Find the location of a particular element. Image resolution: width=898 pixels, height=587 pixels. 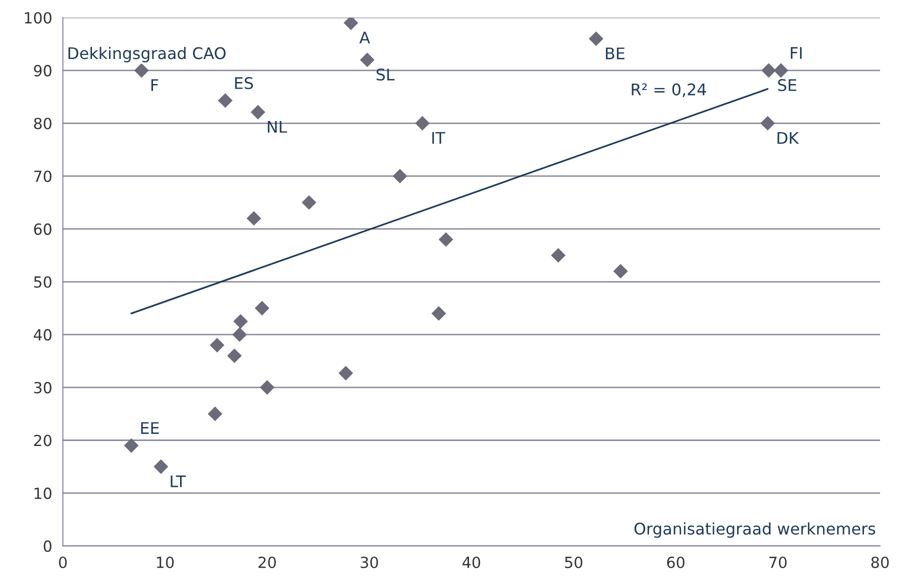

y-tick-label: 90 is located at coordinates (43, 70).